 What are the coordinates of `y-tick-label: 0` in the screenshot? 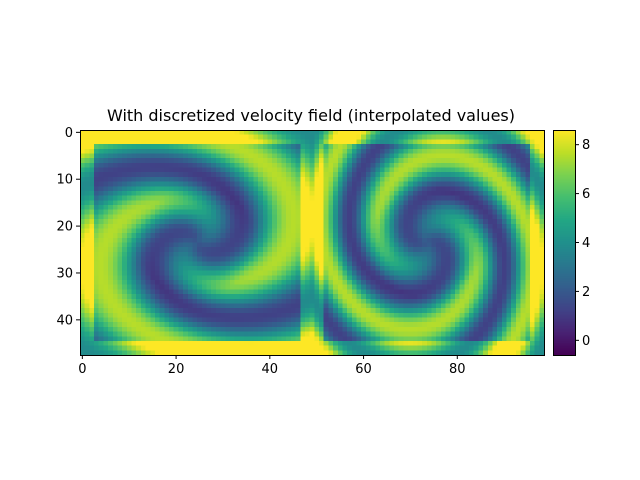 It's located at (69, 133).